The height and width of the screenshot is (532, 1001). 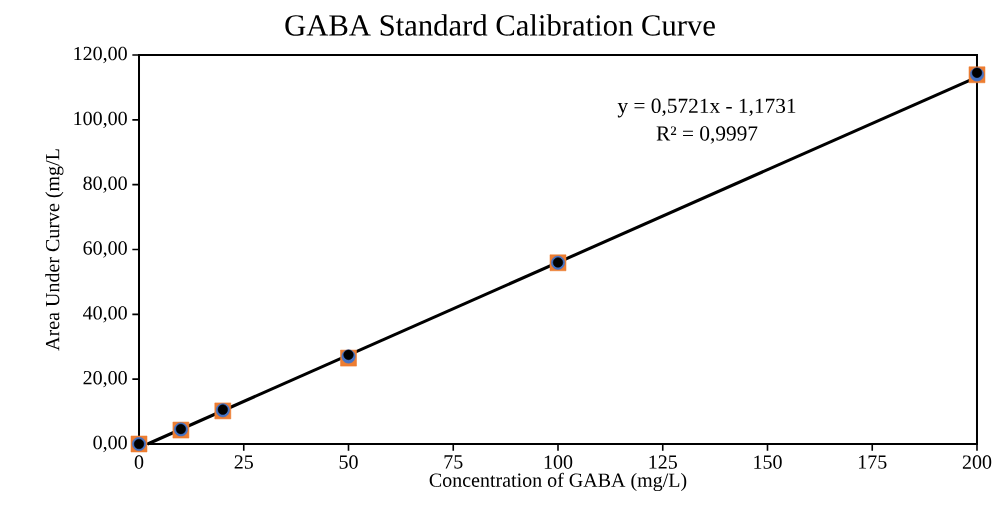 What do you see at coordinates (873, 462) in the screenshot?
I see `x-tick-label: 175` at bounding box center [873, 462].